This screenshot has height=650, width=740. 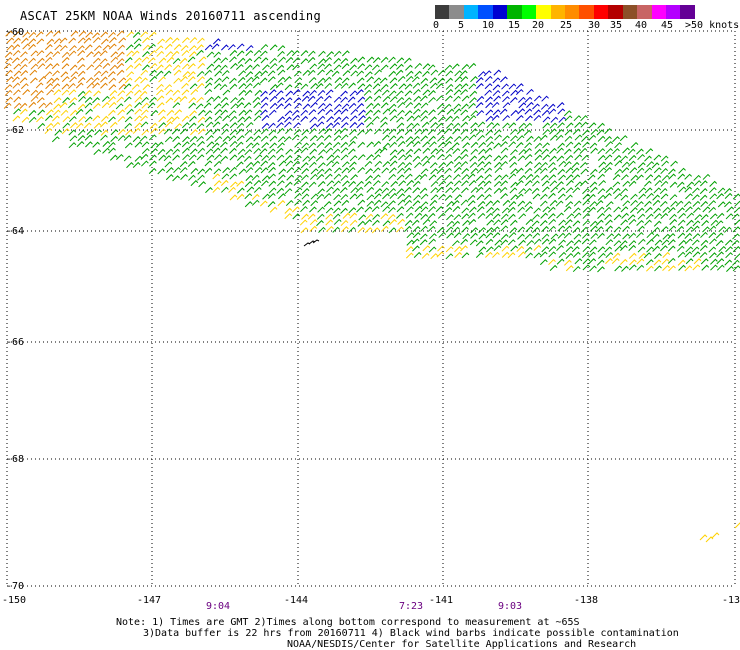 What do you see at coordinates (485, 12) in the screenshot?
I see `scale-swatch` at bounding box center [485, 12].